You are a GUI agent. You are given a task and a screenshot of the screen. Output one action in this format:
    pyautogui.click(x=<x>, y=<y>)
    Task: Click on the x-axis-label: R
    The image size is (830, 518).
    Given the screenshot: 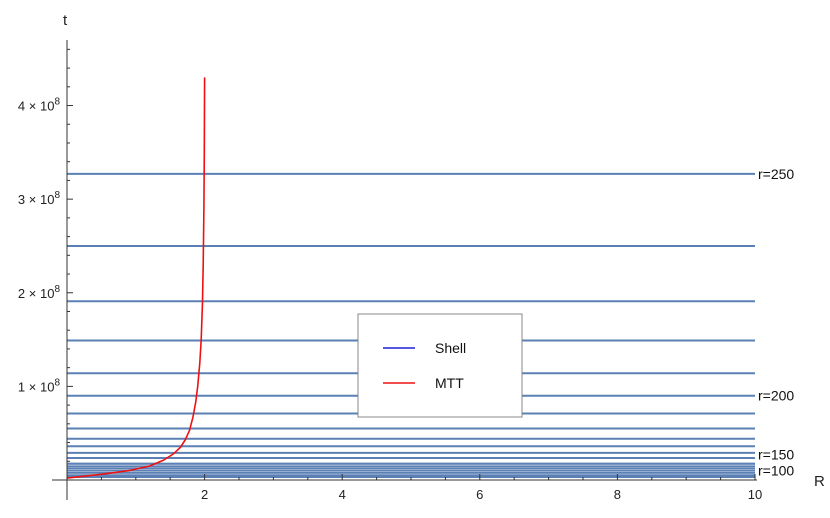 What is the action you would take?
    pyautogui.click(x=819, y=481)
    